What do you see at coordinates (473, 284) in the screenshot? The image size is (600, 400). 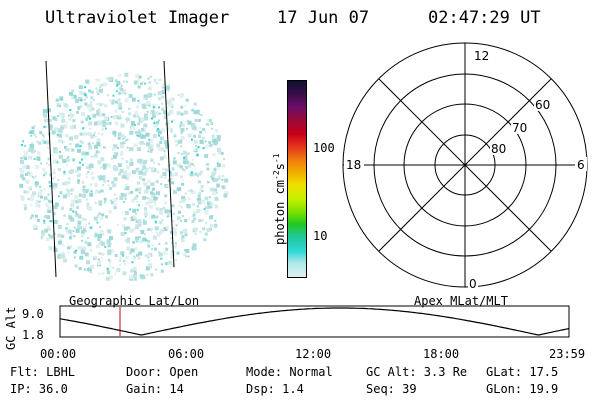 I see `mlt-label-0: 0` at bounding box center [473, 284].